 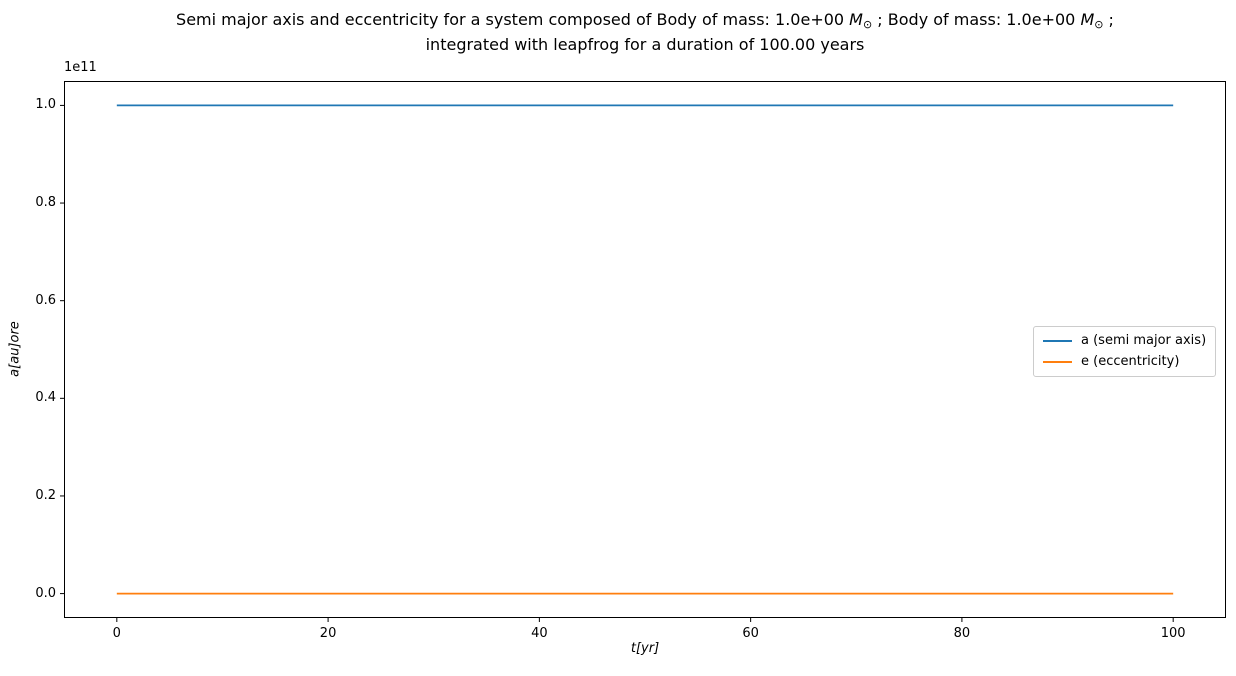 What do you see at coordinates (539, 633) in the screenshot?
I see `x-tick-label: 40` at bounding box center [539, 633].